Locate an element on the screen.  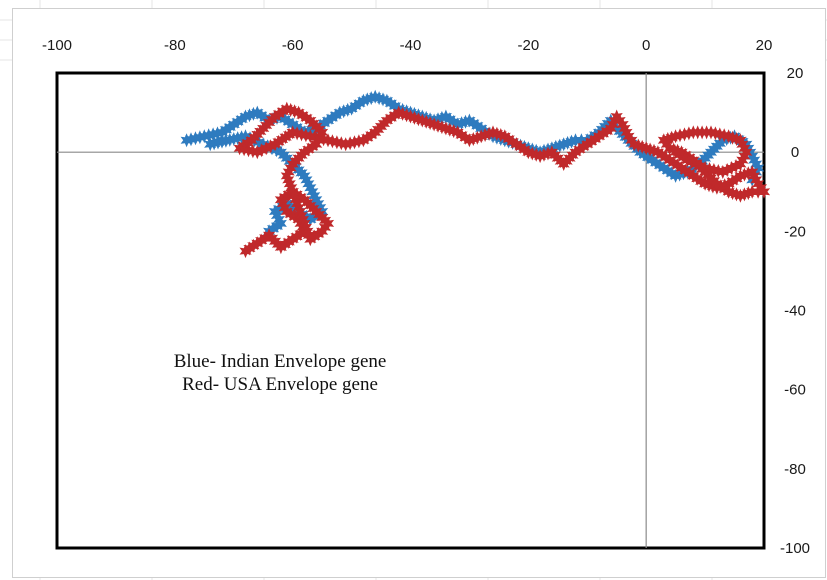
x-tick-labels: -100 -80 -60 -40 -20 0 20 is located at coordinates (407, 45).